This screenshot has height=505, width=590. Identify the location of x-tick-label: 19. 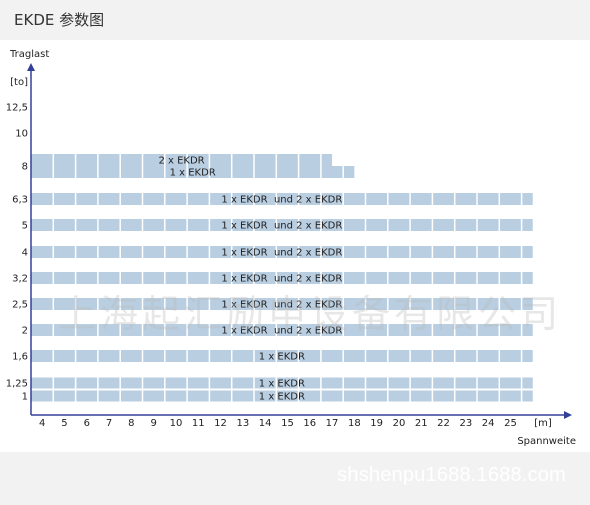
(376, 423).